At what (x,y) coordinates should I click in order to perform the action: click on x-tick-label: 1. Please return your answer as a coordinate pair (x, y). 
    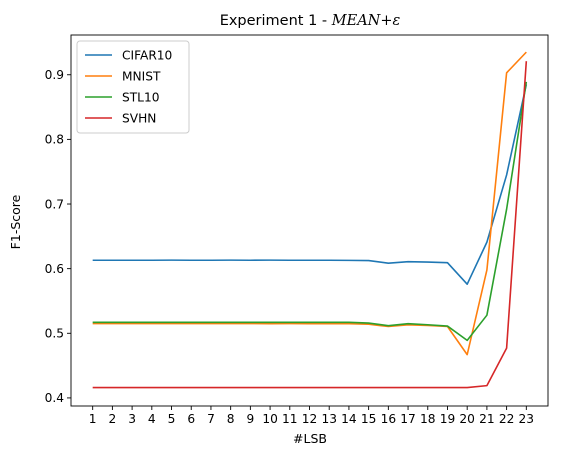
    Looking at the image, I should click on (93, 419).